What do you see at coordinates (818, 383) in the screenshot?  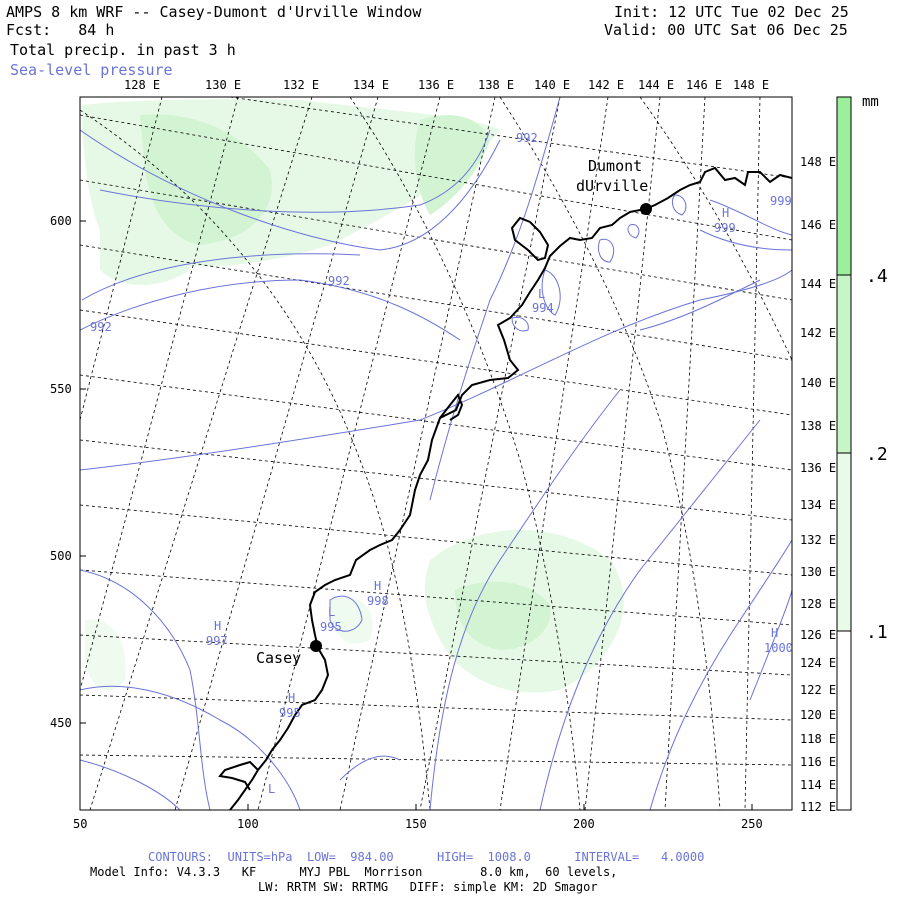 I see `right-lon-label: 140 E` at bounding box center [818, 383].